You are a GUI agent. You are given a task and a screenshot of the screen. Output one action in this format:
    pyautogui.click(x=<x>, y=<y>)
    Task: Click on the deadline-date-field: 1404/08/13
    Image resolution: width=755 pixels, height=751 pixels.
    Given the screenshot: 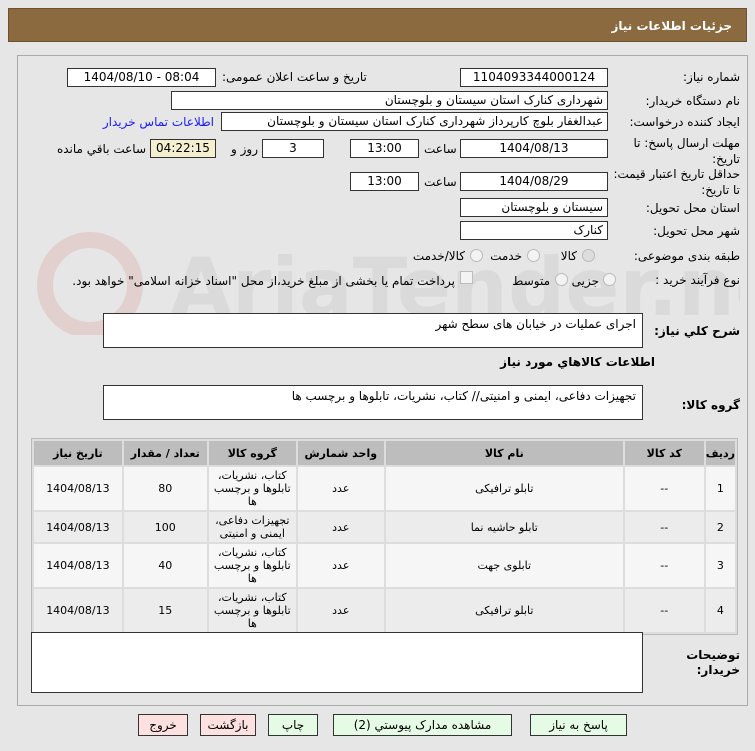 What is the action you would take?
    pyautogui.click(x=534, y=148)
    